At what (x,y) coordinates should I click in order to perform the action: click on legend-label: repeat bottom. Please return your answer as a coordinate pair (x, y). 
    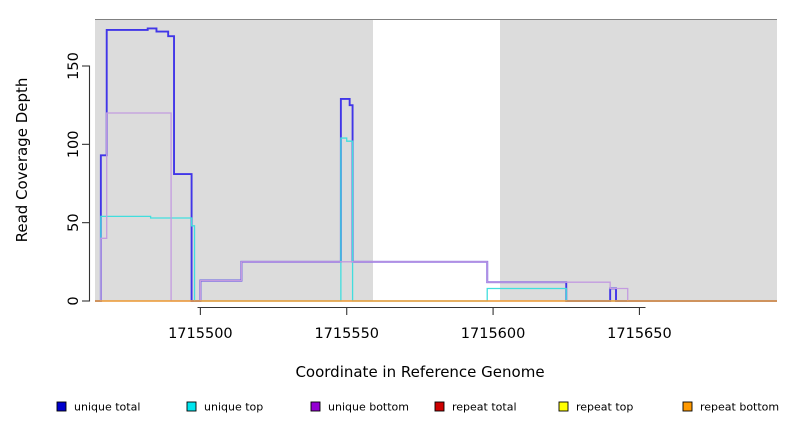
    Looking at the image, I should click on (739, 407).